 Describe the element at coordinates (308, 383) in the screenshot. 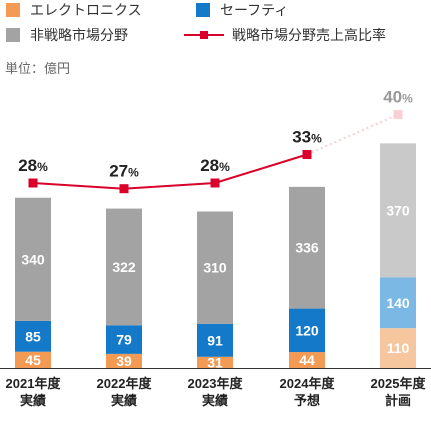

I see `x-tick-label-year: 2024年度` at that location.